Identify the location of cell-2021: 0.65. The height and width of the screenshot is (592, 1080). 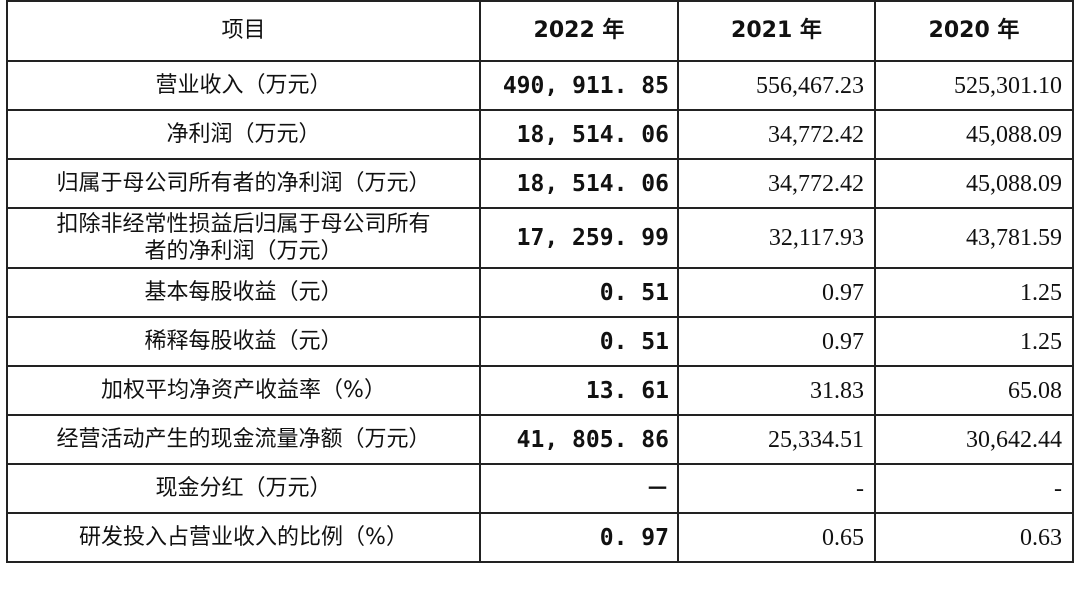
(776, 537).